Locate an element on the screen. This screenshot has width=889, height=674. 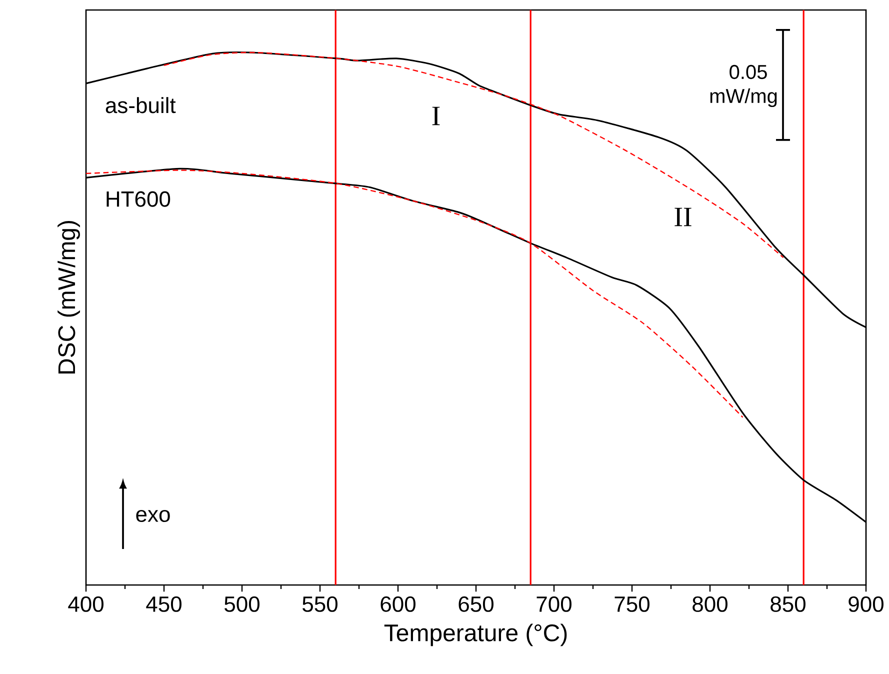
x-tick-label: 800 is located at coordinates (710, 604).